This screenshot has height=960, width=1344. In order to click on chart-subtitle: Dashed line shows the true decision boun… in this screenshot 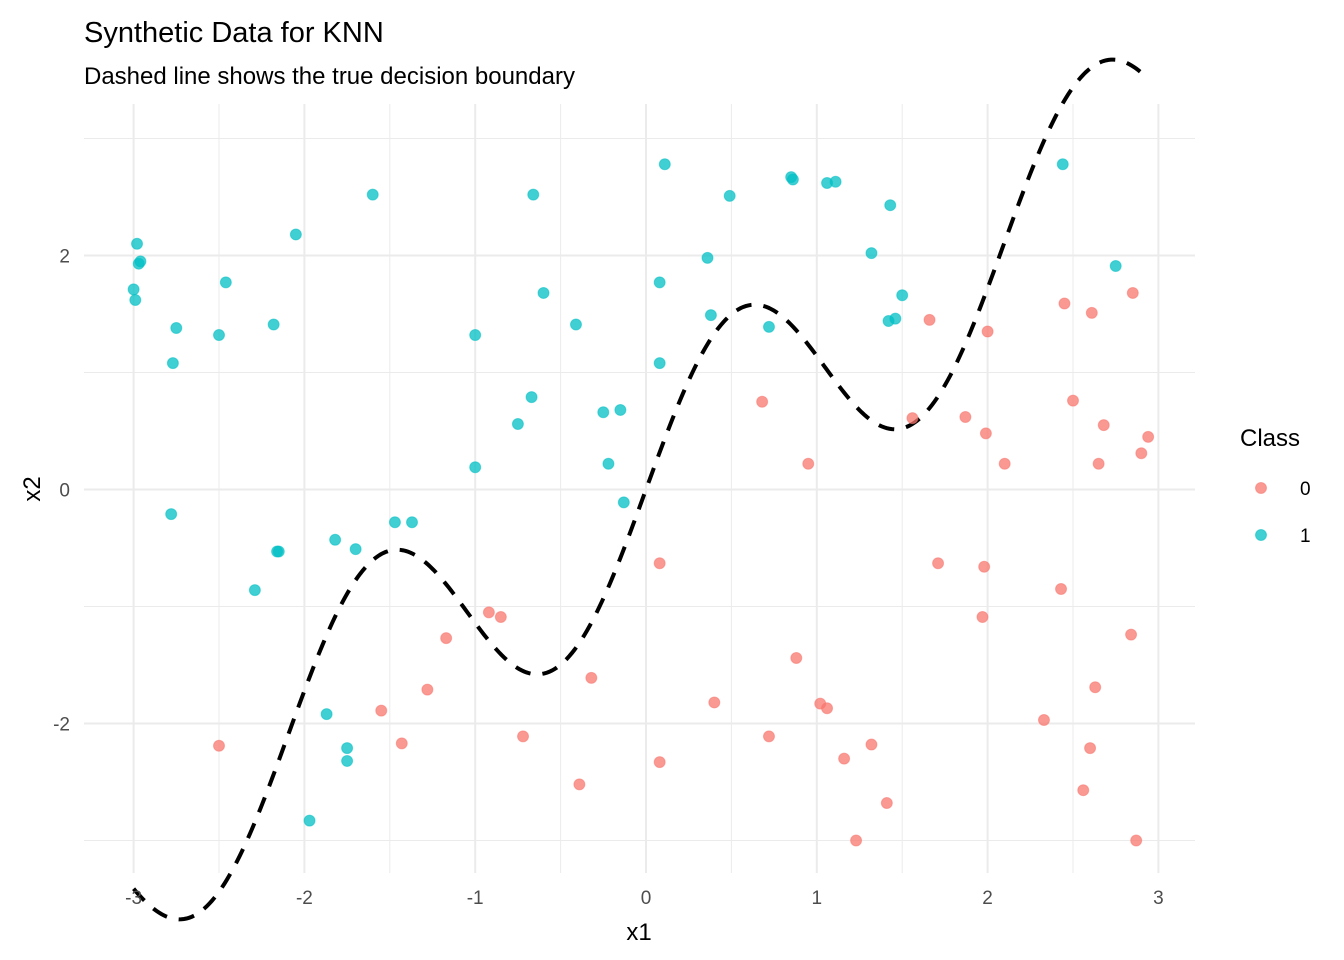, I will do `click(329, 76)`.